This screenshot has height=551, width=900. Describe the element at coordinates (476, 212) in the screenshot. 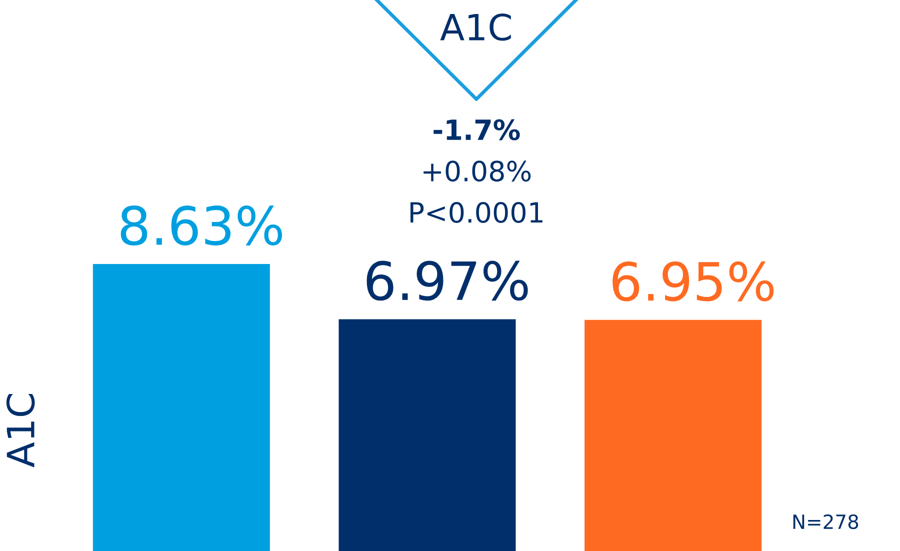

I see `text: P<0.0001` at that location.